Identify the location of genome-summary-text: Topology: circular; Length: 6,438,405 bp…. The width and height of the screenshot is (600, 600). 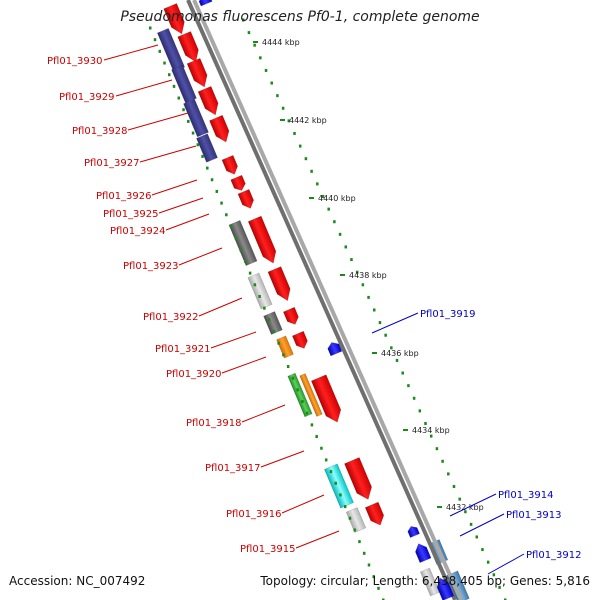
(425, 581).